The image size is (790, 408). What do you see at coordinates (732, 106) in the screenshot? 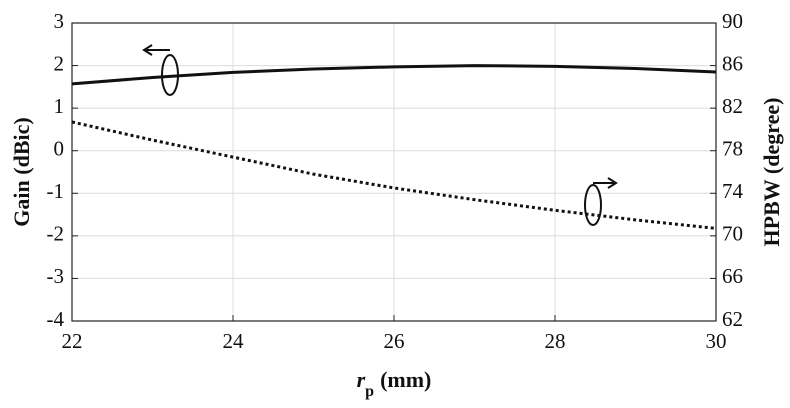
I see `y2-tick-label: 82` at bounding box center [732, 106].